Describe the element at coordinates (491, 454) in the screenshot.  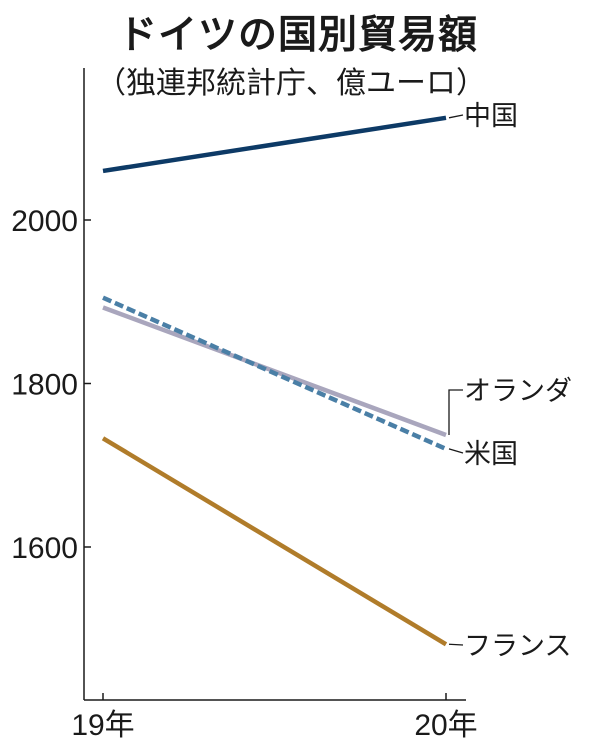
I see `series-label: 米国` at that location.